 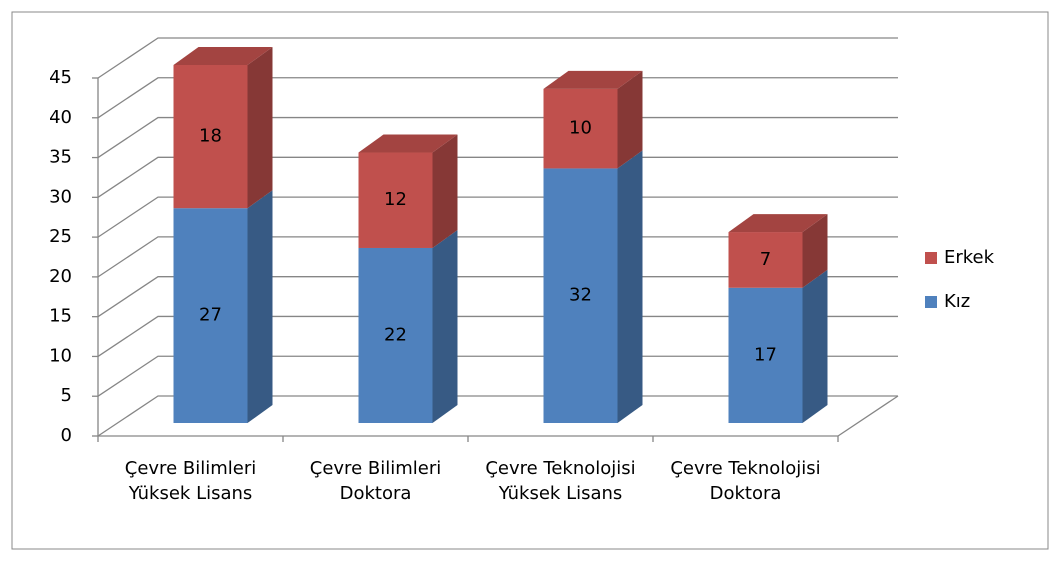 I want to click on y-tick-label: 30, so click(x=60, y=196).